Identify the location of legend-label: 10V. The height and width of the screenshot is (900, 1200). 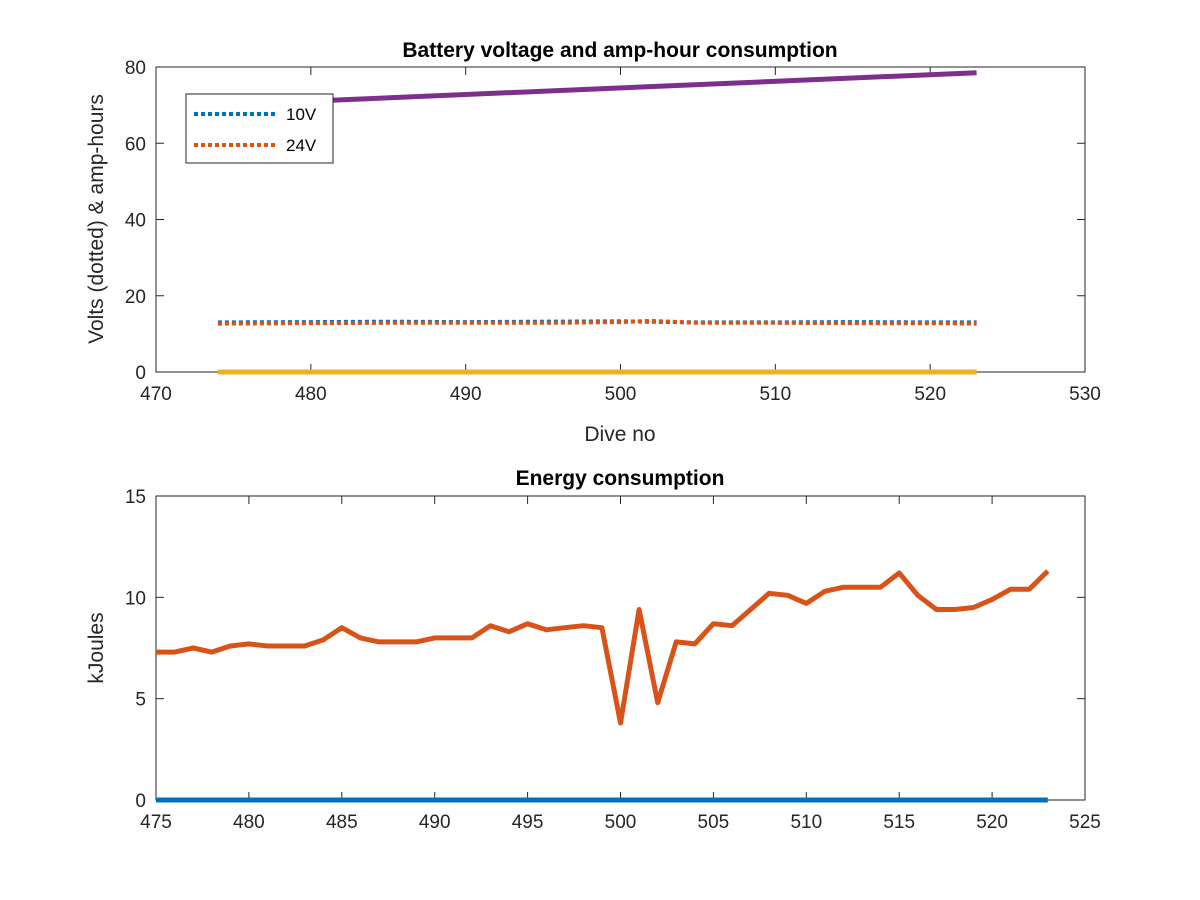
(301, 114).